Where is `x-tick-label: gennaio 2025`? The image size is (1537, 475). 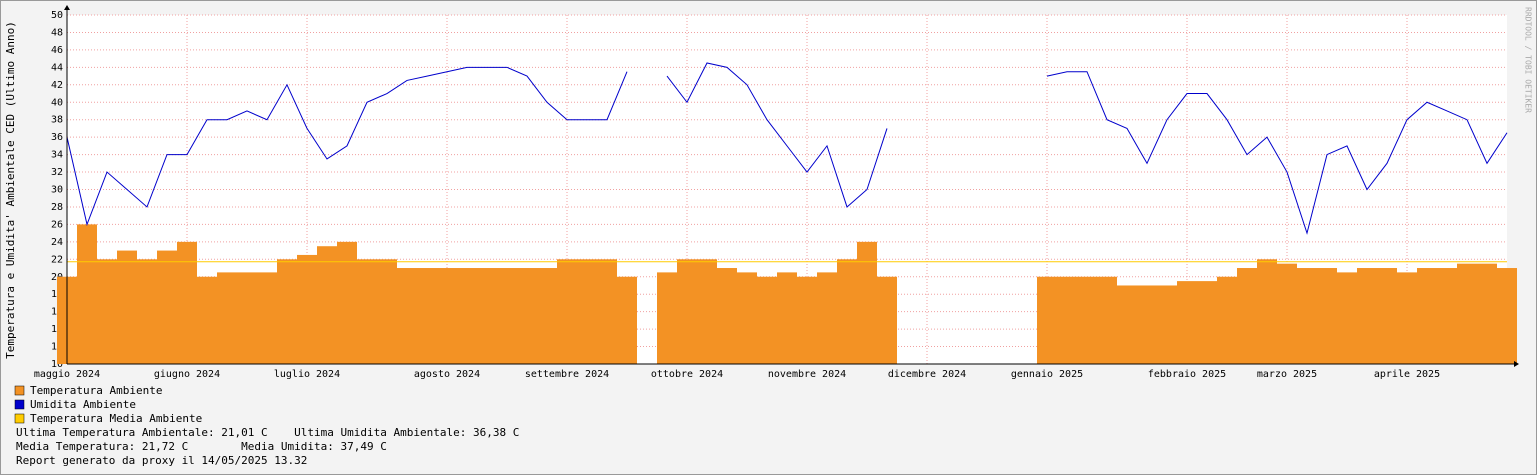 x-tick-label: gennaio 2025 is located at coordinates (1047, 374).